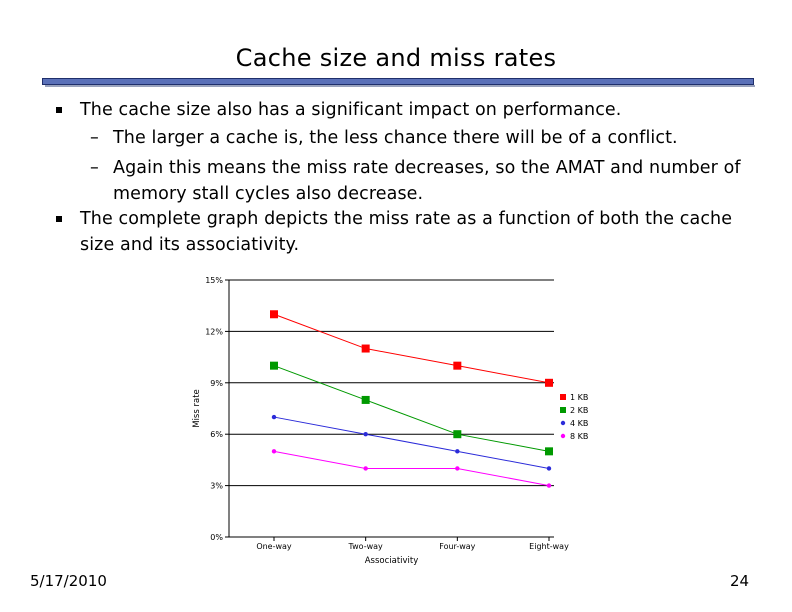  I want to click on legend-label: 2 KB, so click(579, 410).